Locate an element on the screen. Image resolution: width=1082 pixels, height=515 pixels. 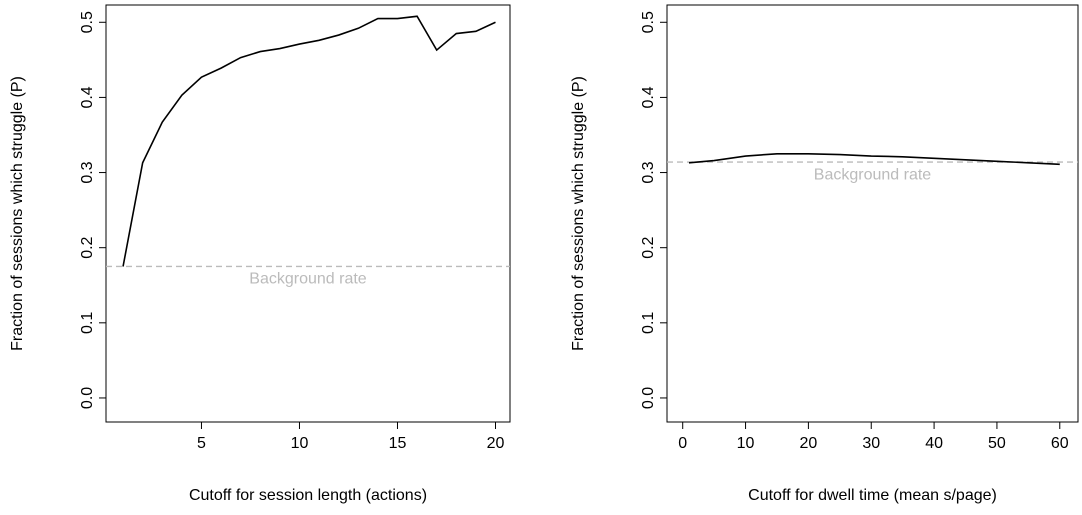
x-axis-label: Cutoff for dwell time (mean s/page) is located at coordinates (872, 495).